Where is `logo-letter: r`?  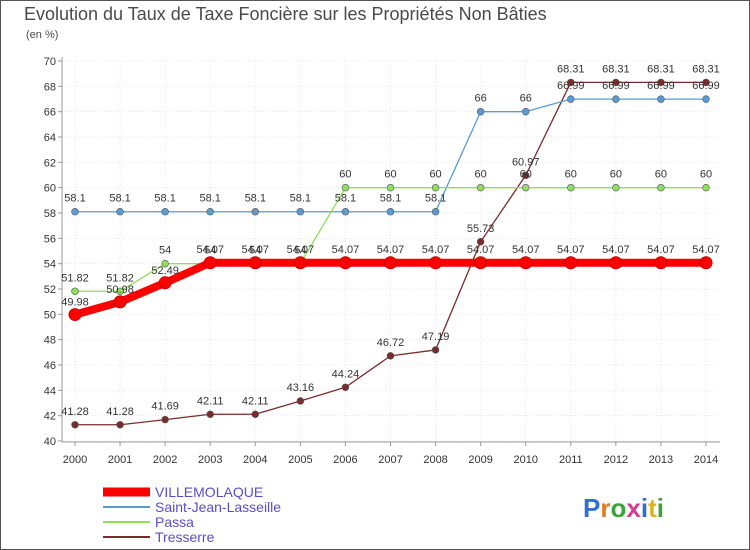 logo-letter: r is located at coordinates (605, 508).